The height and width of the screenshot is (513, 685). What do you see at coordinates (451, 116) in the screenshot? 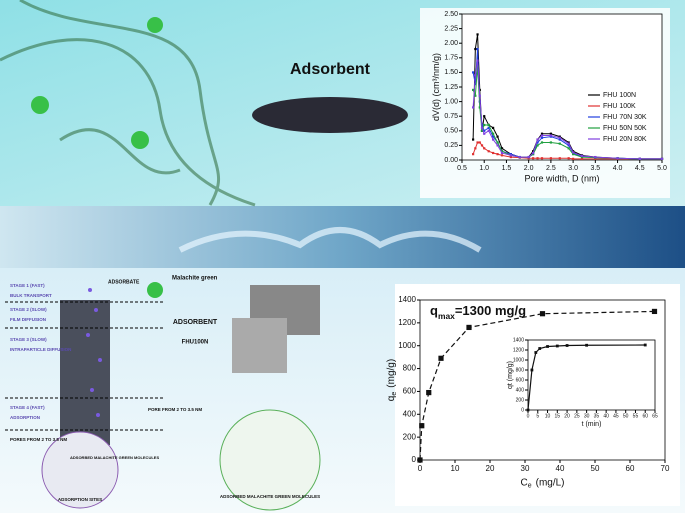
I see `y-tick-label: 0.75` at bounding box center [451, 116].